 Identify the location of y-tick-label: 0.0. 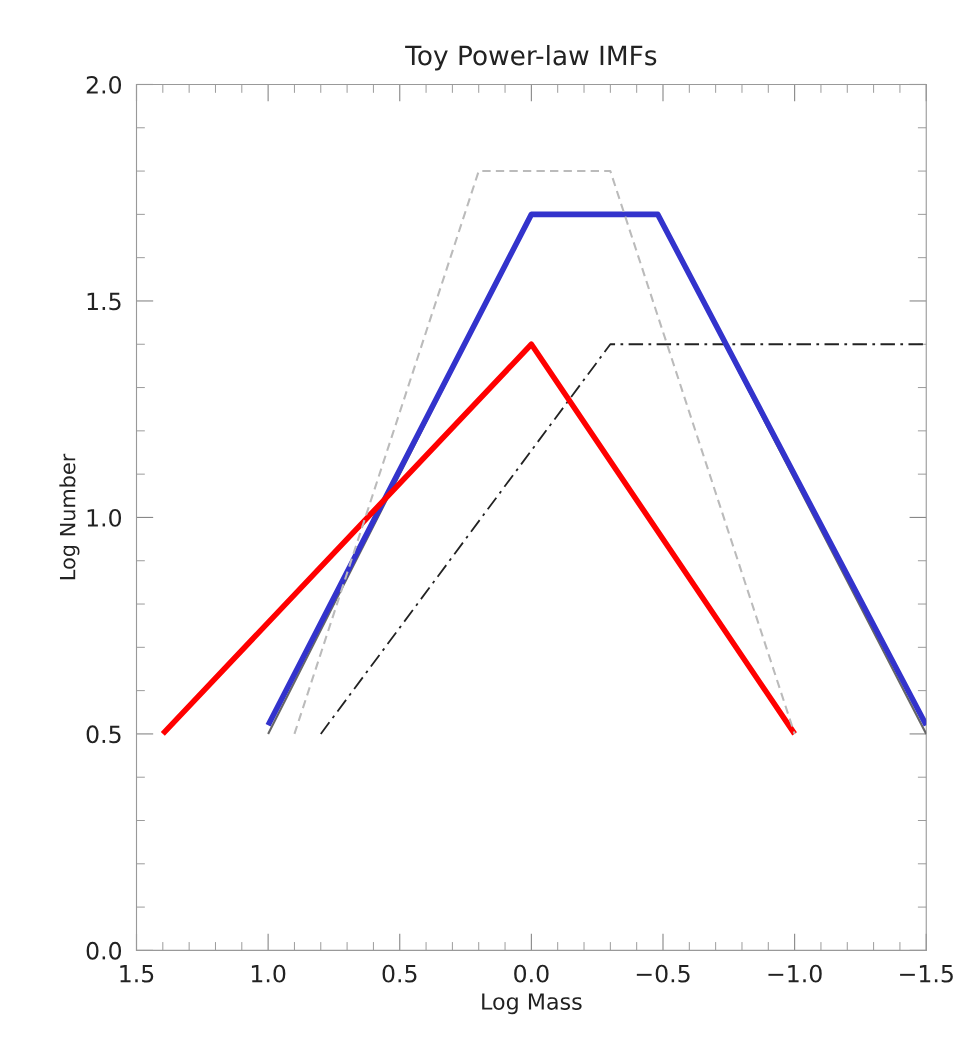
(104, 950).